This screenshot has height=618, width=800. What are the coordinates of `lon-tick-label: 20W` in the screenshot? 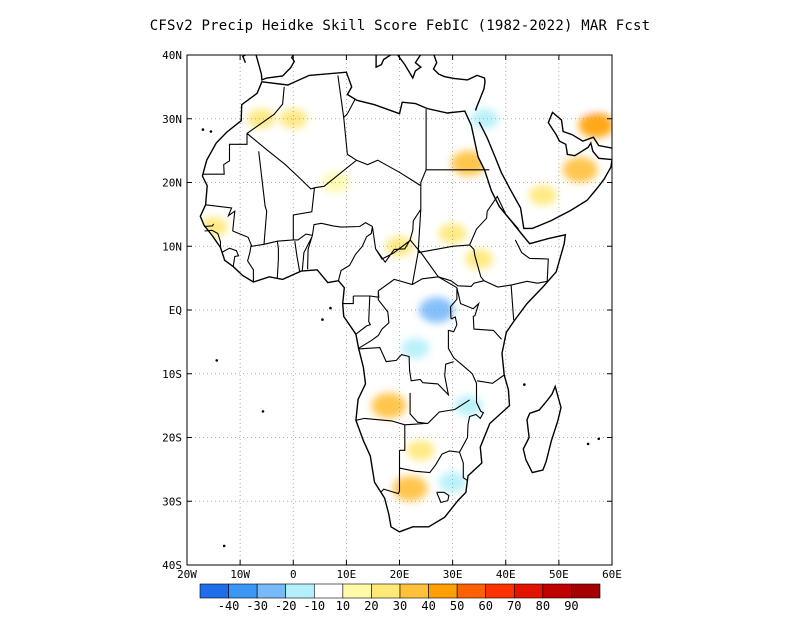 It's located at (187, 574).